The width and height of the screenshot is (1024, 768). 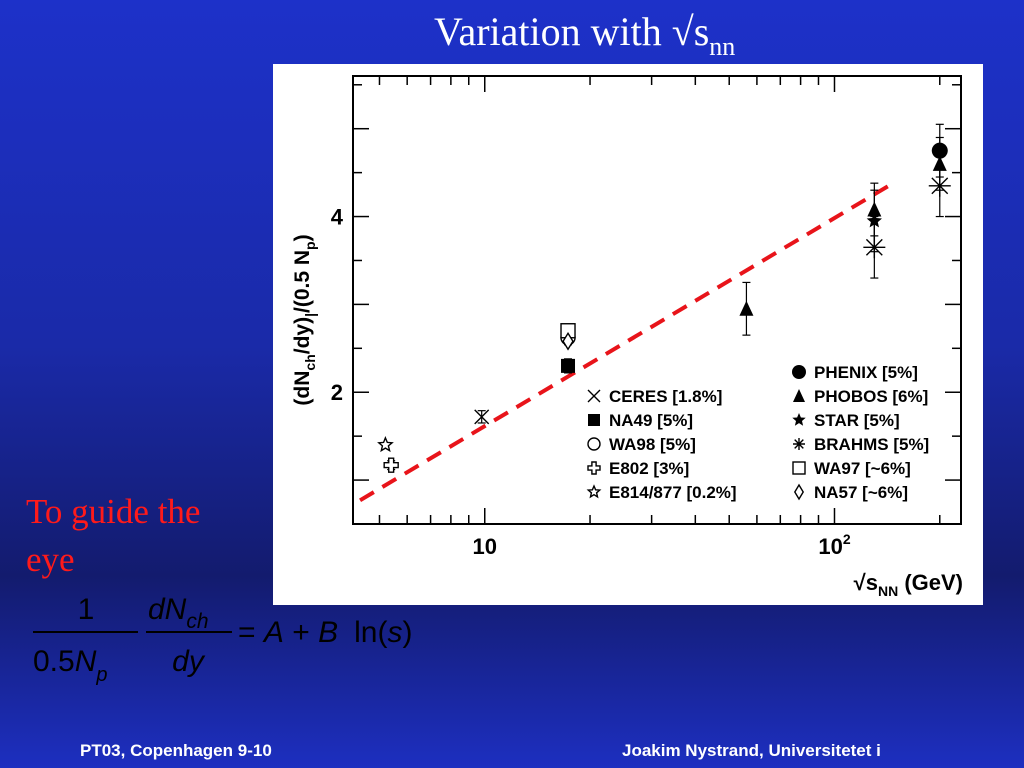 What do you see at coordinates (871, 444) in the screenshot?
I see `legend-label: BRAHMS [5%]` at bounding box center [871, 444].